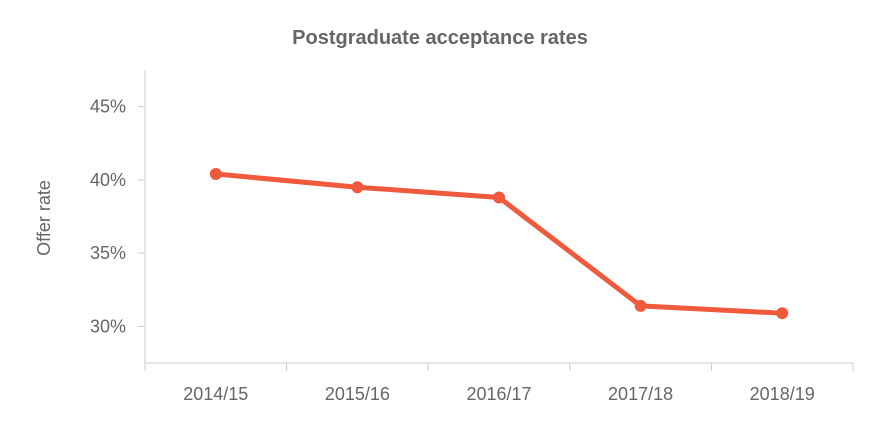 Image resolution: width=896 pixels, height=438 pixels. Describe the element at coordinates (108, 107) in the screenshot. I see `y-tick-label: 45%` at that location.